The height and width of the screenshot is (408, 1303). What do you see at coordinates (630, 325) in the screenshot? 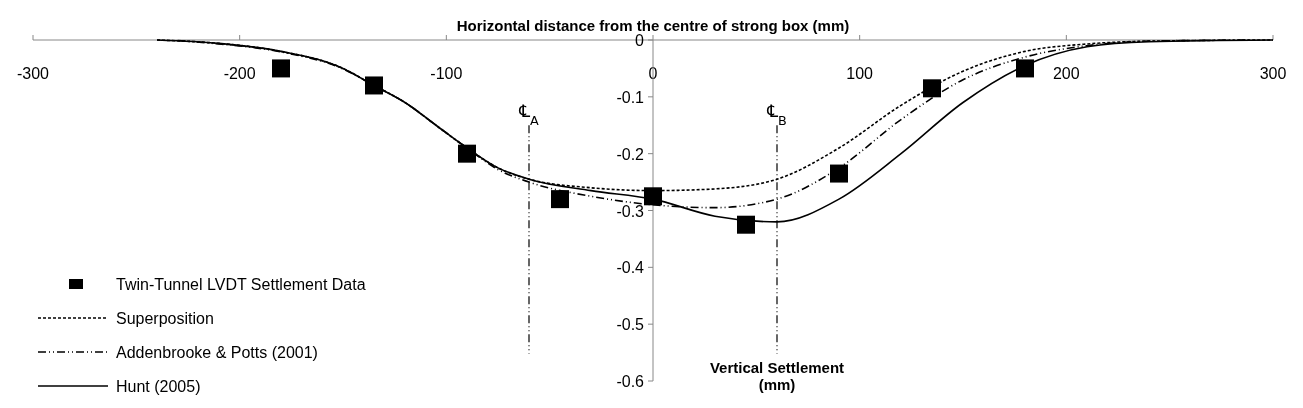
I see `y-tick-label: -0.5` at bounding box center [630, 325].